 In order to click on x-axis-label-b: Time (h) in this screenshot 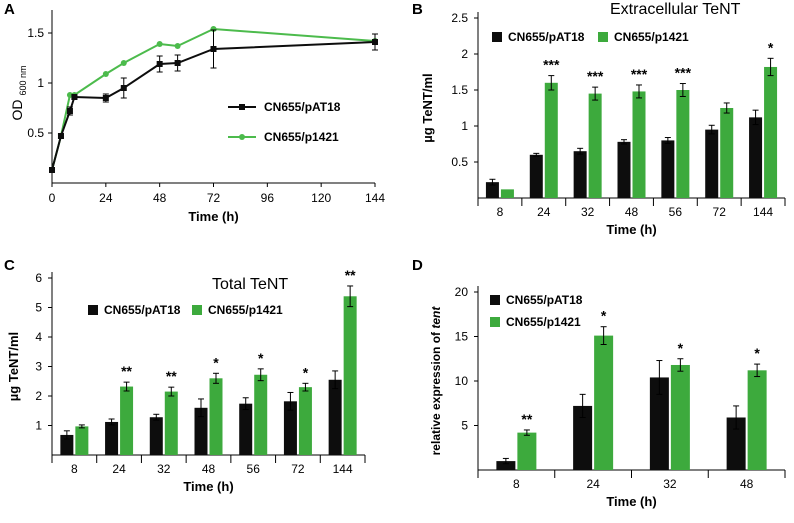, I will do `click(631, 229)`.